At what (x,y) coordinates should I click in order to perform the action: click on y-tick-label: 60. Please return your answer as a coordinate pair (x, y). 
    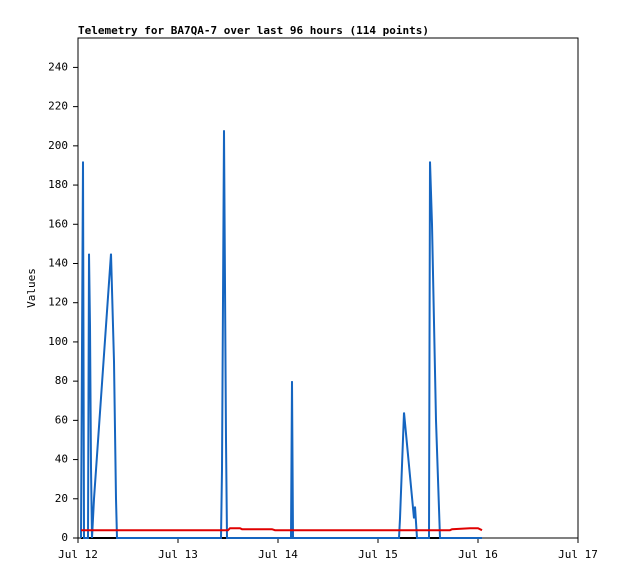
    Looking at the image, I should click on (61, 419).